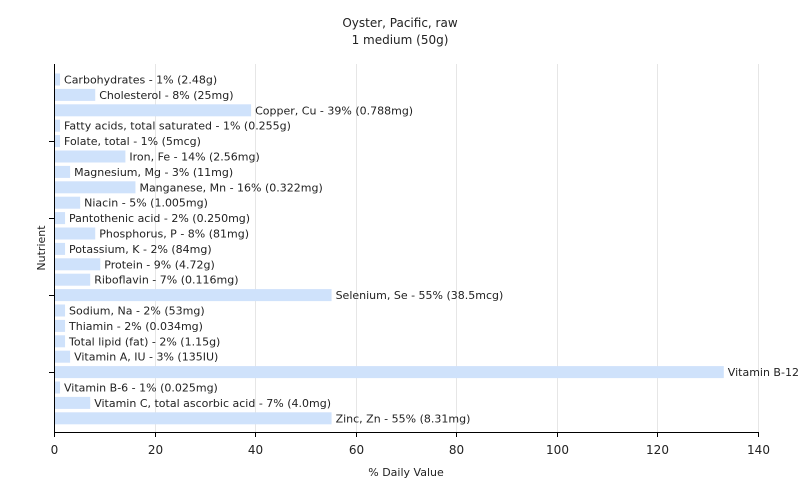 The image size is (800, 500). I want to click on x-tick-label: 100, so click(557, 450).